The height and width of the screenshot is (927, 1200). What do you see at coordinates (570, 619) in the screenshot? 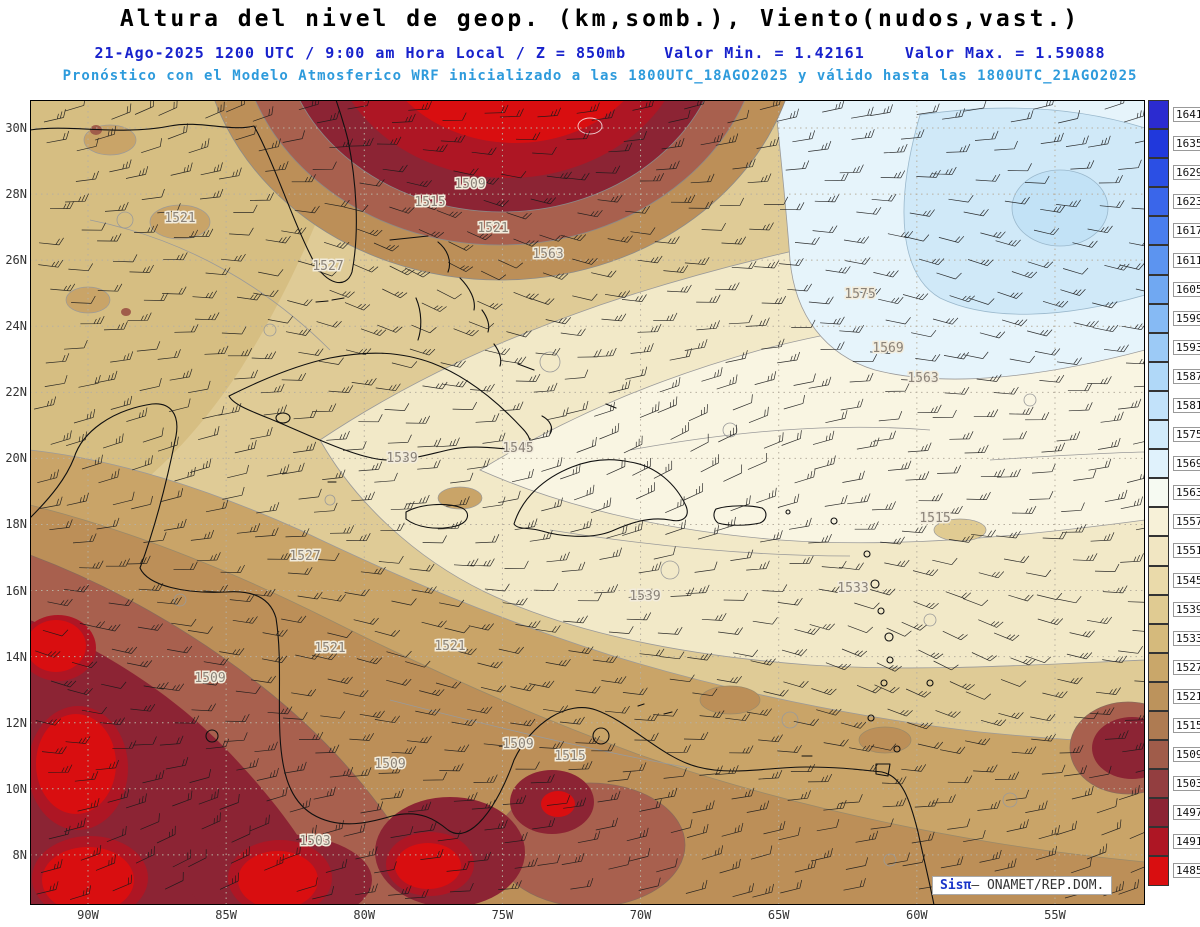
I see `coast-small-islands` at bounding box center [570, 619].